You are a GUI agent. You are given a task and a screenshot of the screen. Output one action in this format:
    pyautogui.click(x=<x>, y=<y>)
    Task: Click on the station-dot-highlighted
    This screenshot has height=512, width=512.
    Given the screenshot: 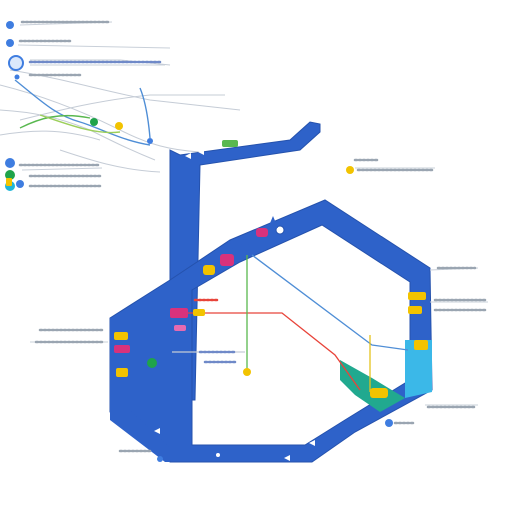 What is the action you would take?
    pyautogui.click(x=16, y=63)
    